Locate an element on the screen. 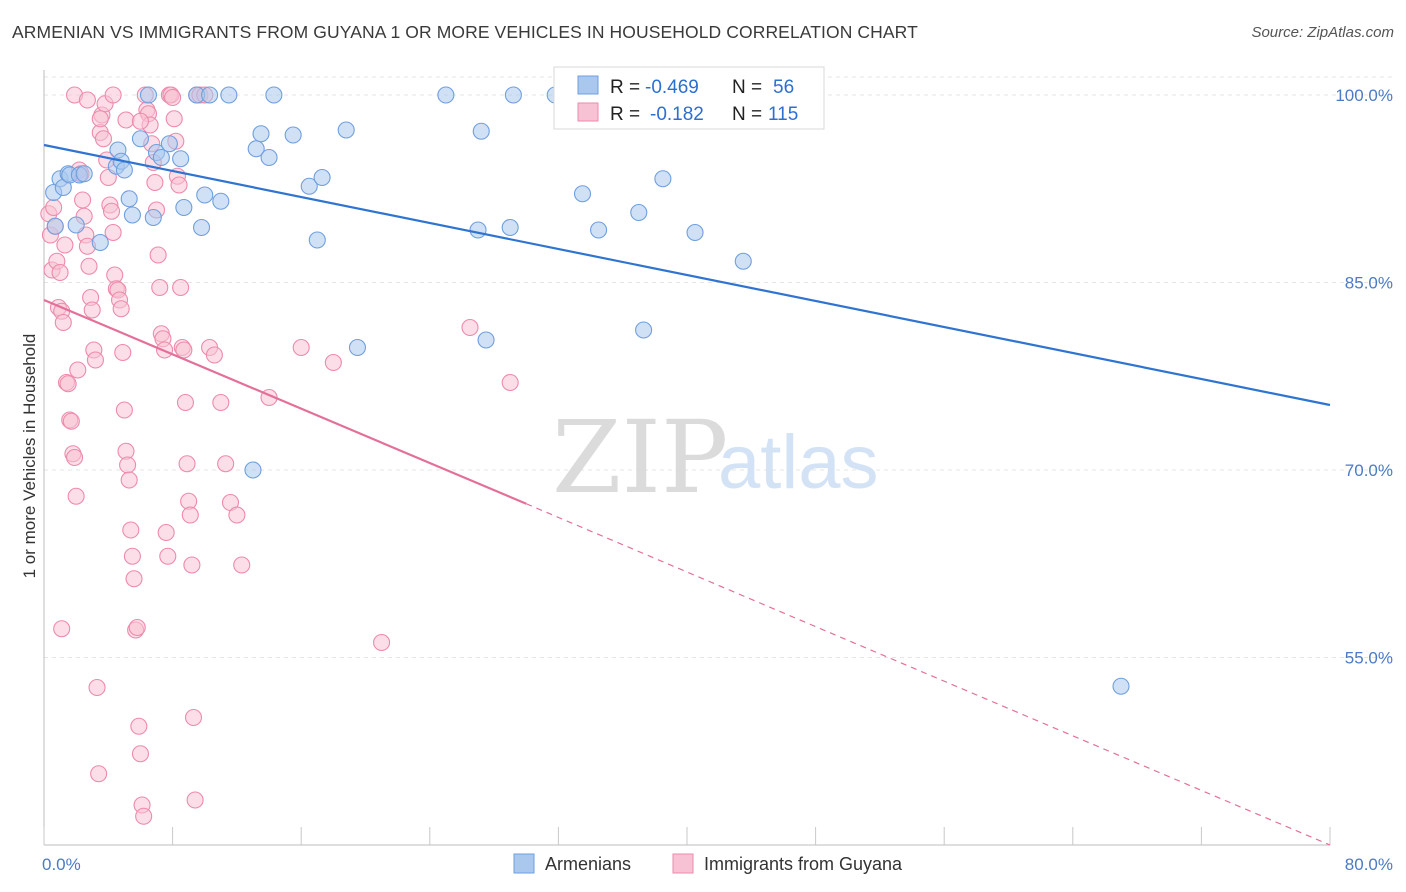  stats-legend-box is located at coordinates (689, 98).